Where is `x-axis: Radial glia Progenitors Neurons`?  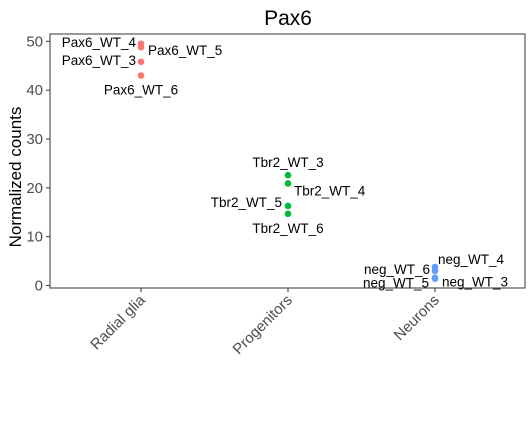 x-axis: Radial glia Progenitors Neurons is located at coordinates (265, 323).